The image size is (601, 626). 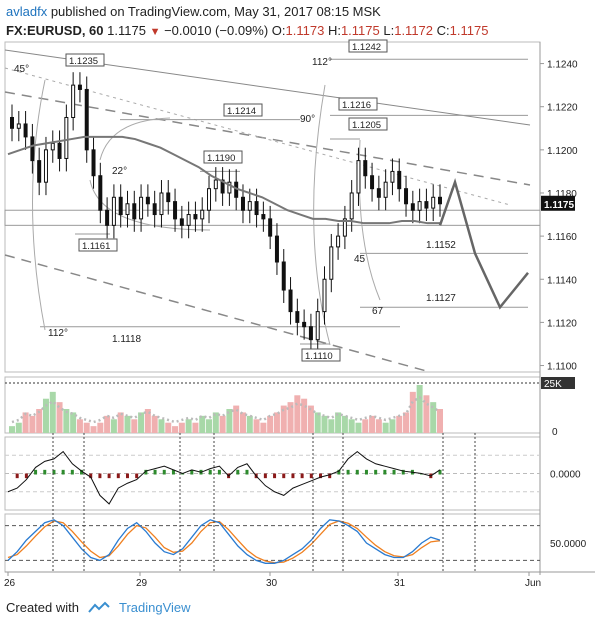 I want to click on price-label: 1.1235, so click(x=83, y=61).